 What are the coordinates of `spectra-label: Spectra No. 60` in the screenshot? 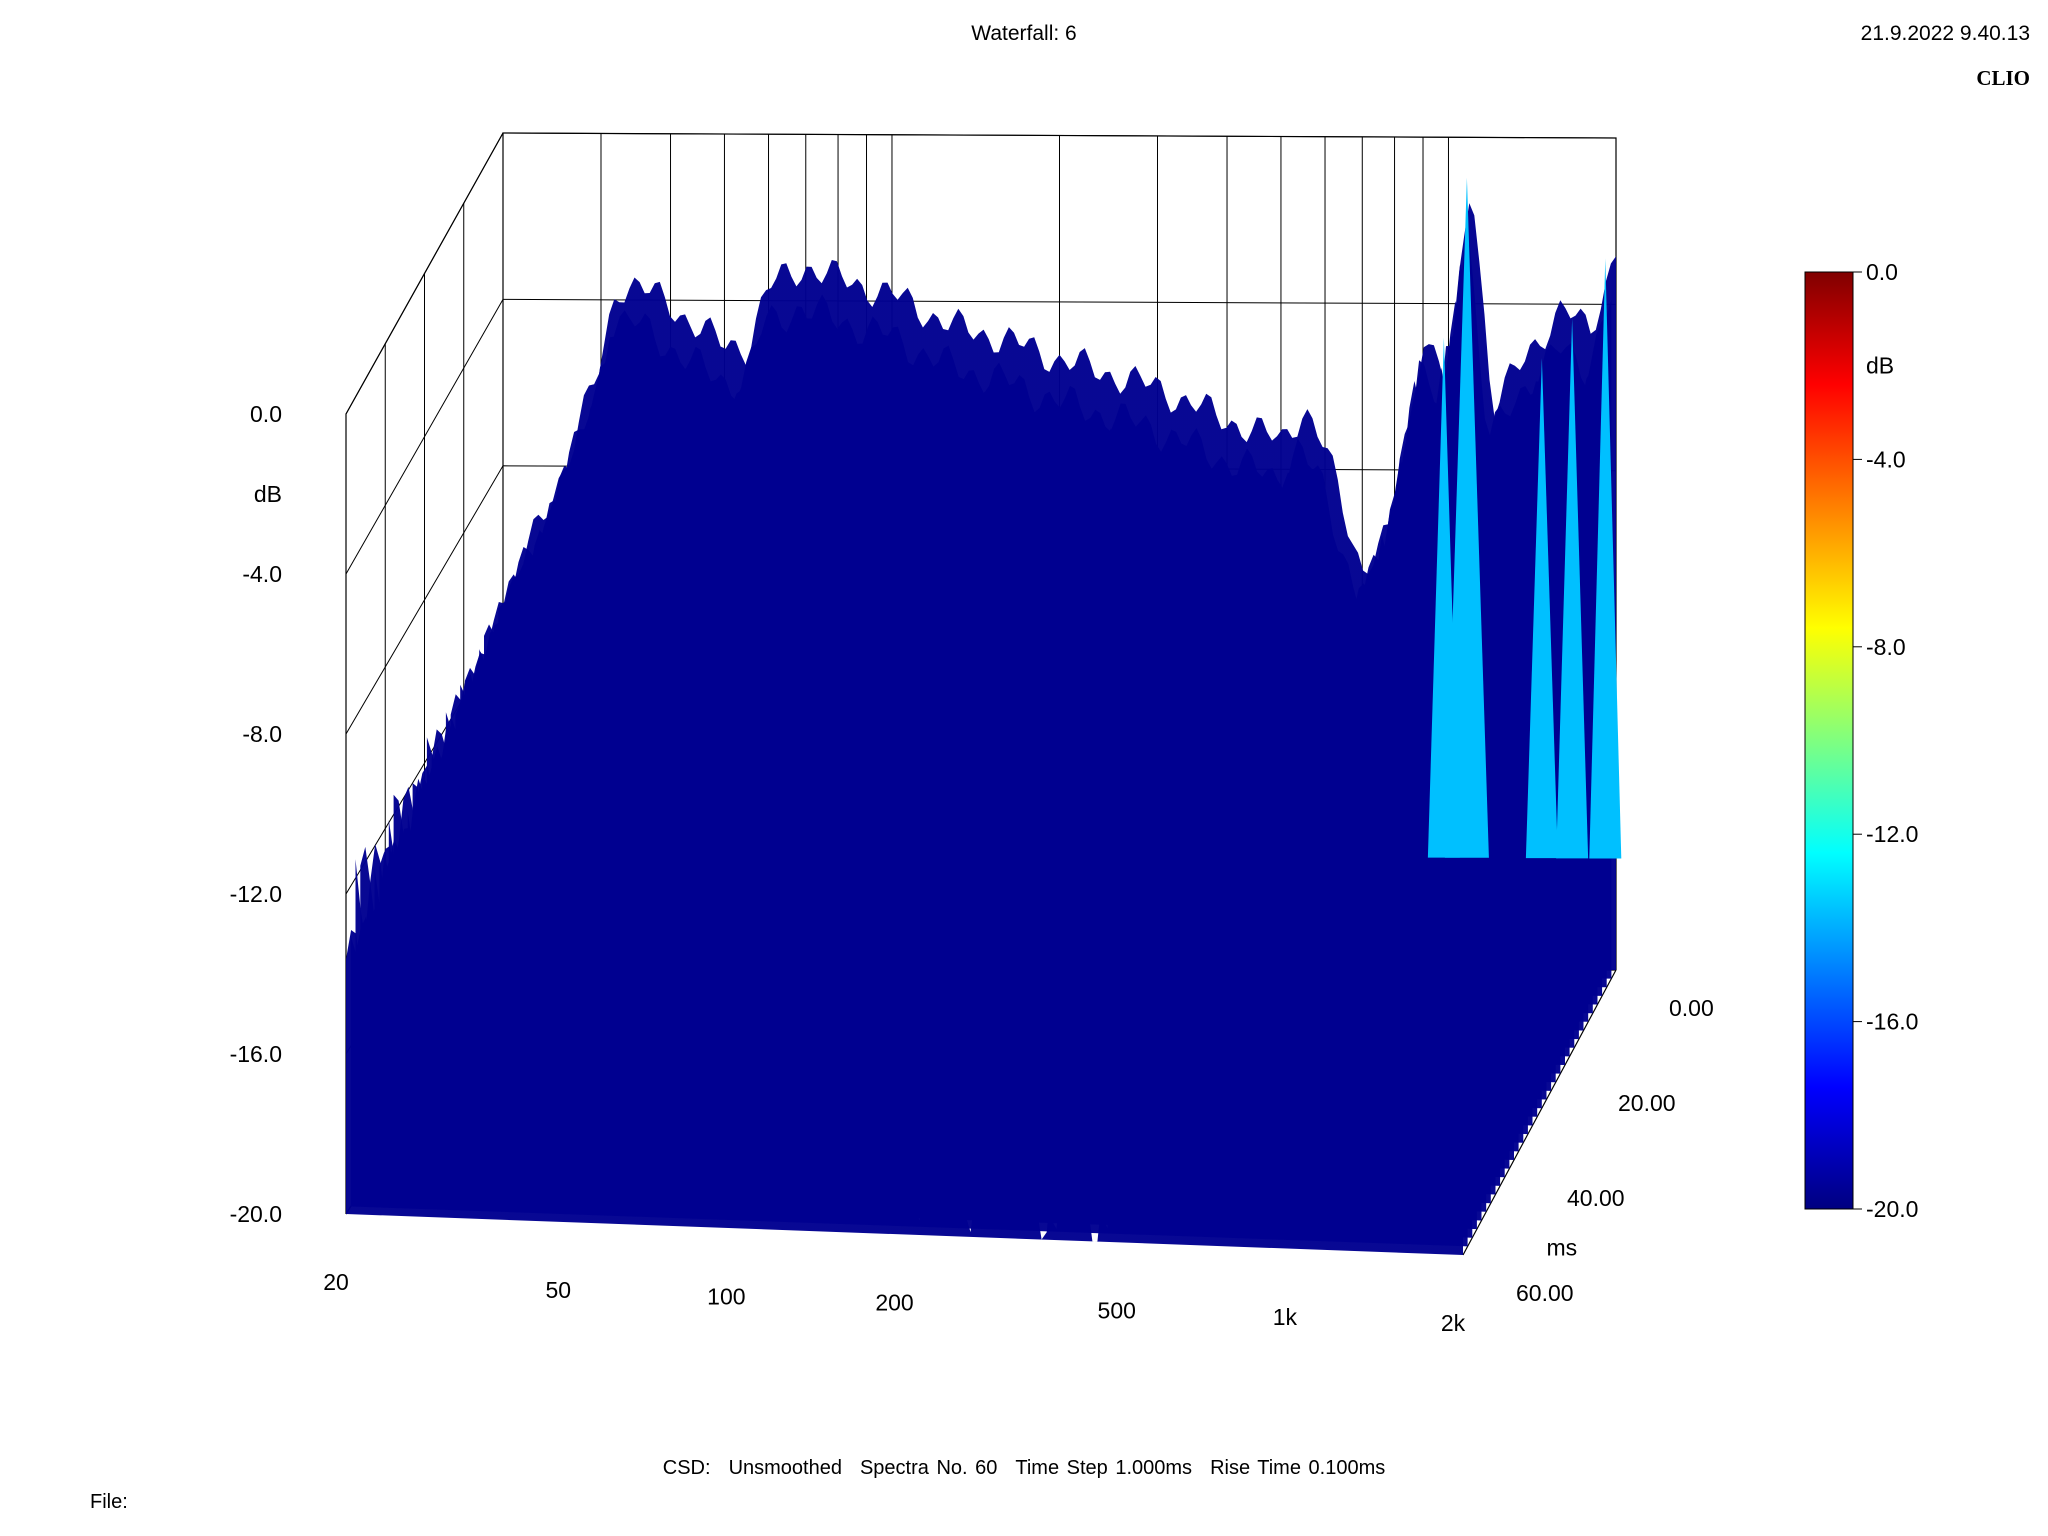 It's located at (928, 1468).